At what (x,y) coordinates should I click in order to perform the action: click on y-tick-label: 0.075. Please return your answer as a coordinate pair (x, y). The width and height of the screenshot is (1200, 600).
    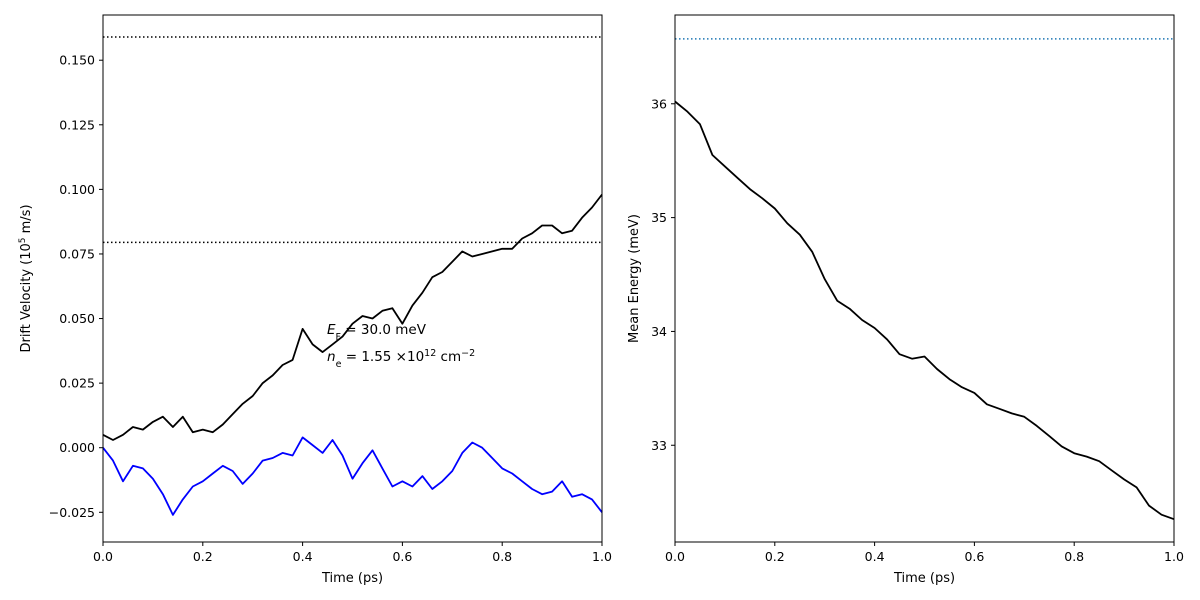
    Looking at the image, I should click on (77, 253).